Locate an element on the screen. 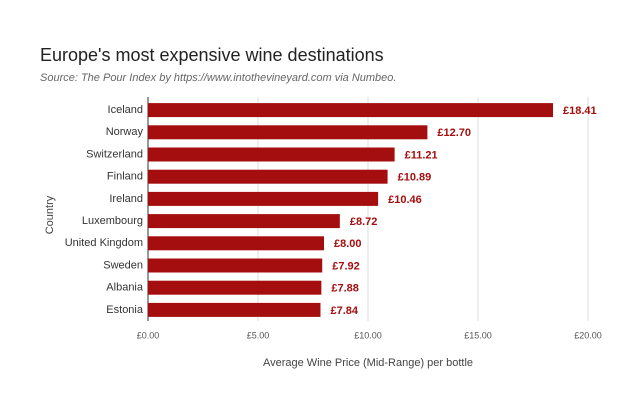 The height and width of the screenshot is (417, 630). y-tick-label: United Kingdom is located at coordinates (104, 243).